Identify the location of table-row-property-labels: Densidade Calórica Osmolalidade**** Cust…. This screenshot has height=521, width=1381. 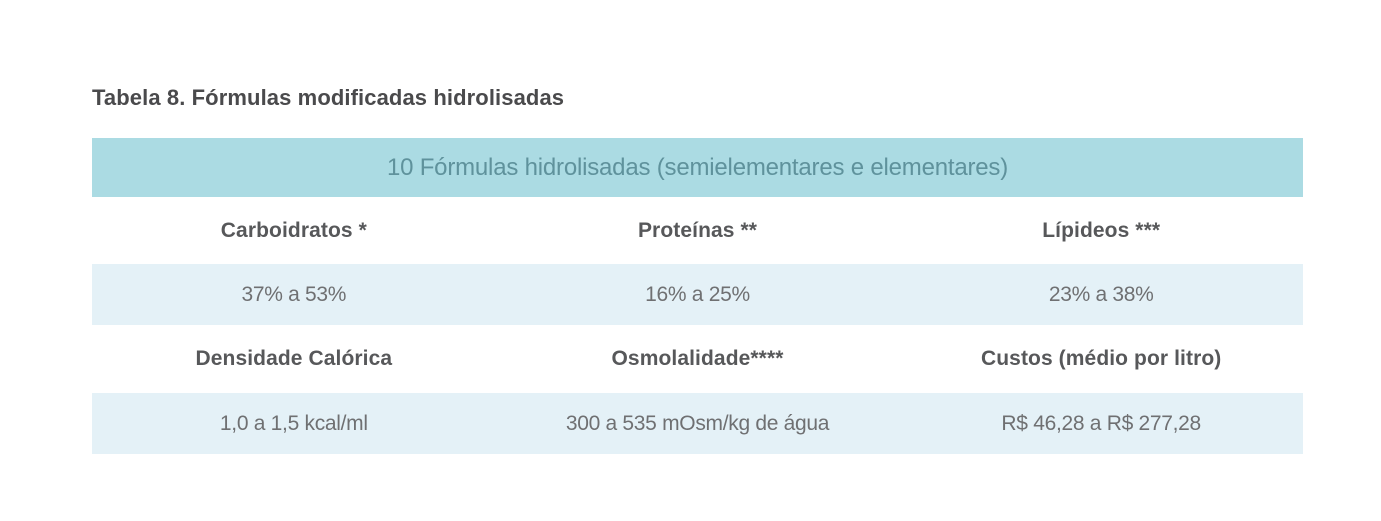
(697, 359).